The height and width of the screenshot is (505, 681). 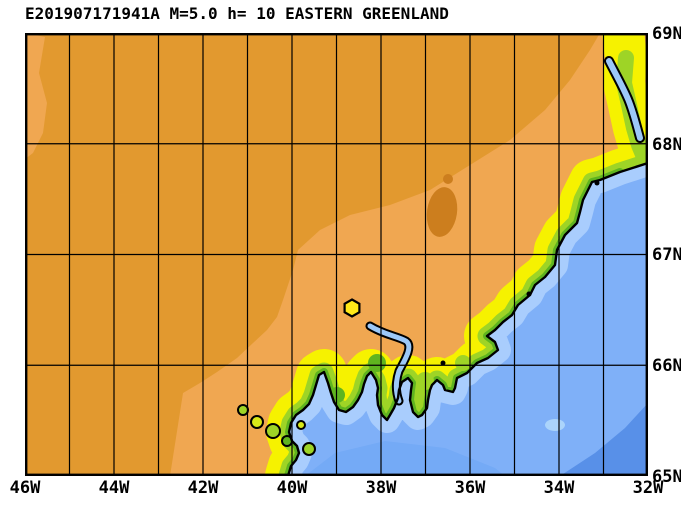 I want to click on lon-tick-label: 40W, so click(x=292, y=488).